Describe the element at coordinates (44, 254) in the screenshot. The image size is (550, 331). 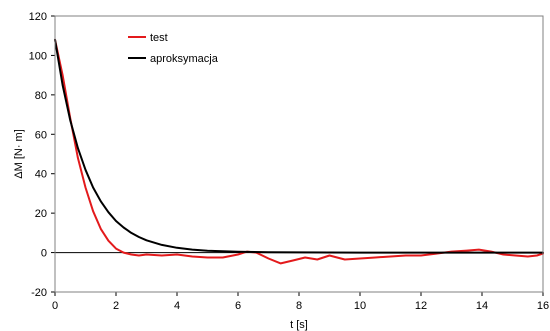
I see `y-tick-label: 0` at that location.